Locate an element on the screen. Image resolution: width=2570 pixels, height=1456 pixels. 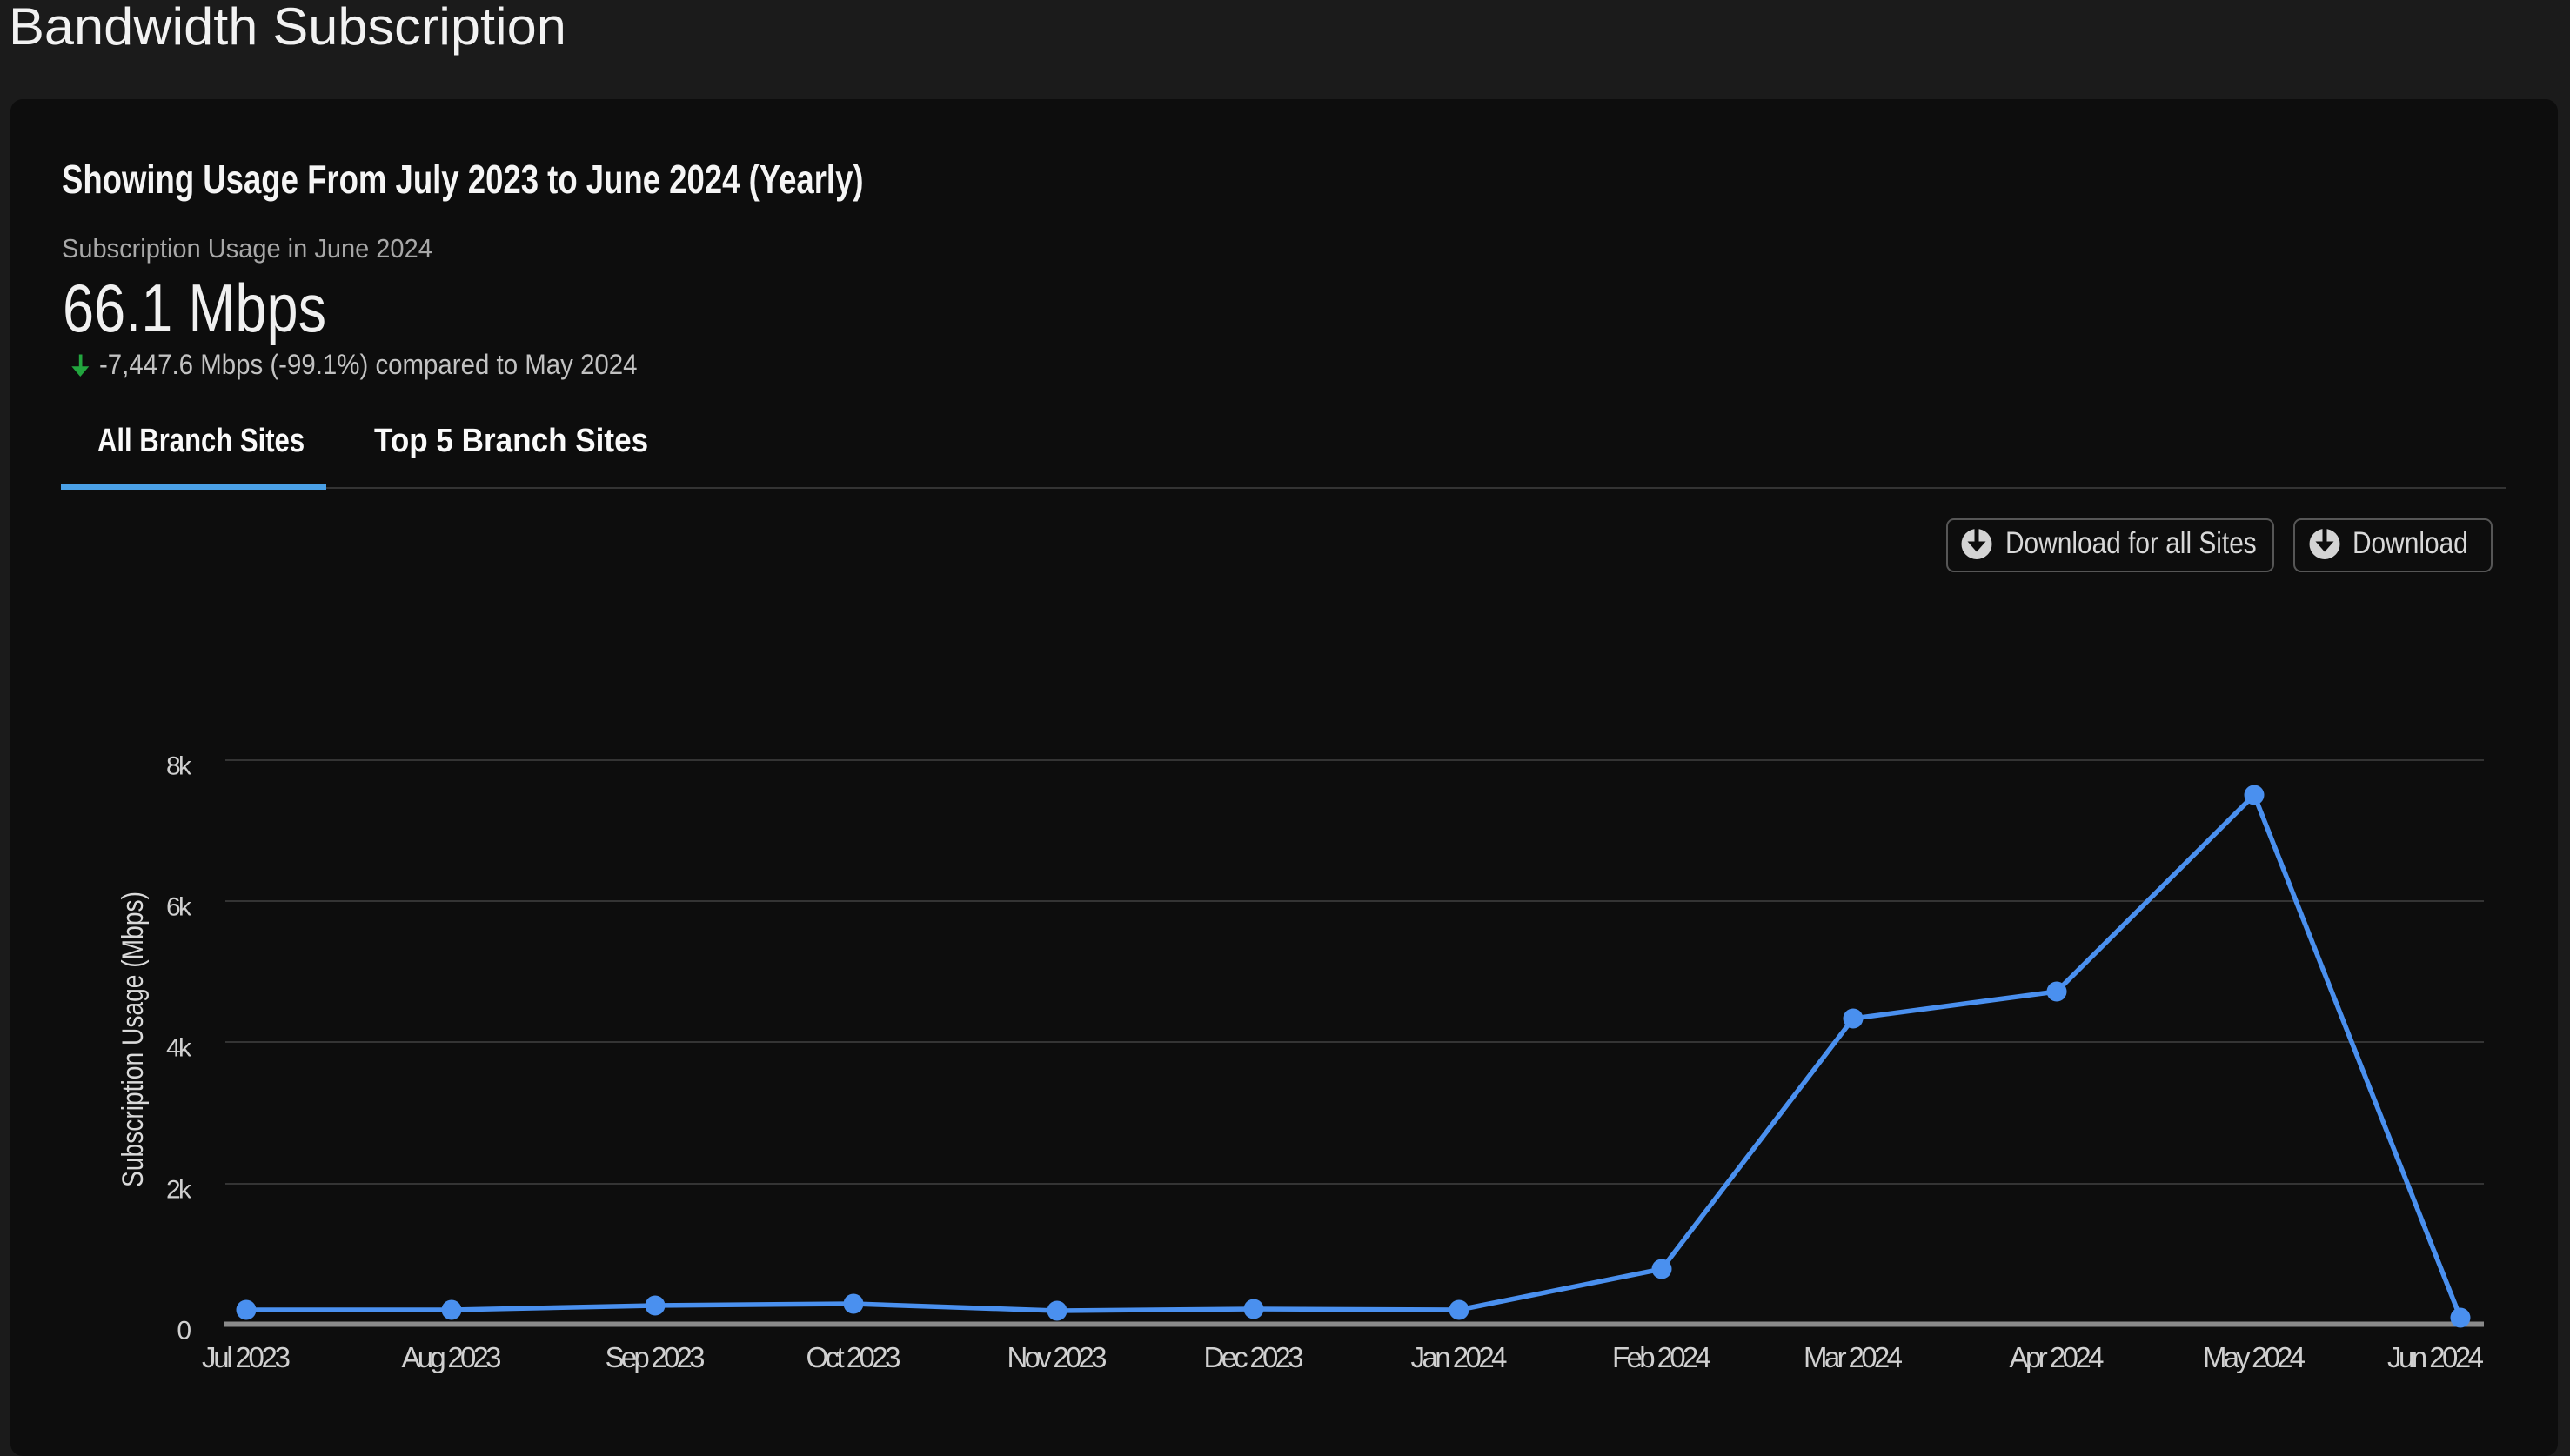
svg-text: Oct 2023 is located at coordinates (853, 1357).